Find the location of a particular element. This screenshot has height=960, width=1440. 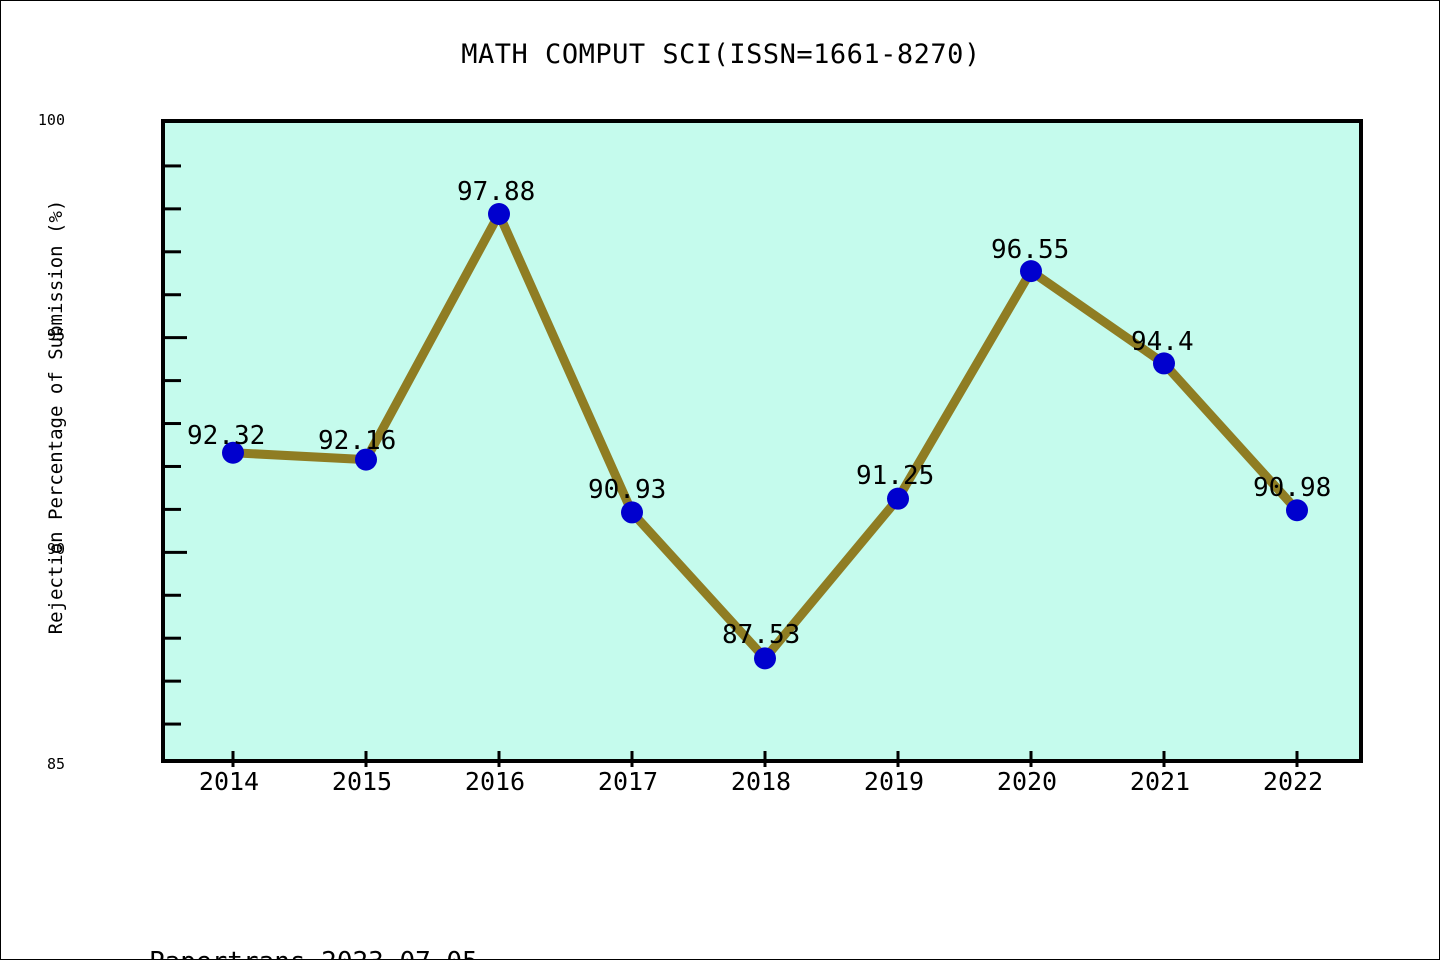

y-minor-ticks is located at coordinates (173, 445).